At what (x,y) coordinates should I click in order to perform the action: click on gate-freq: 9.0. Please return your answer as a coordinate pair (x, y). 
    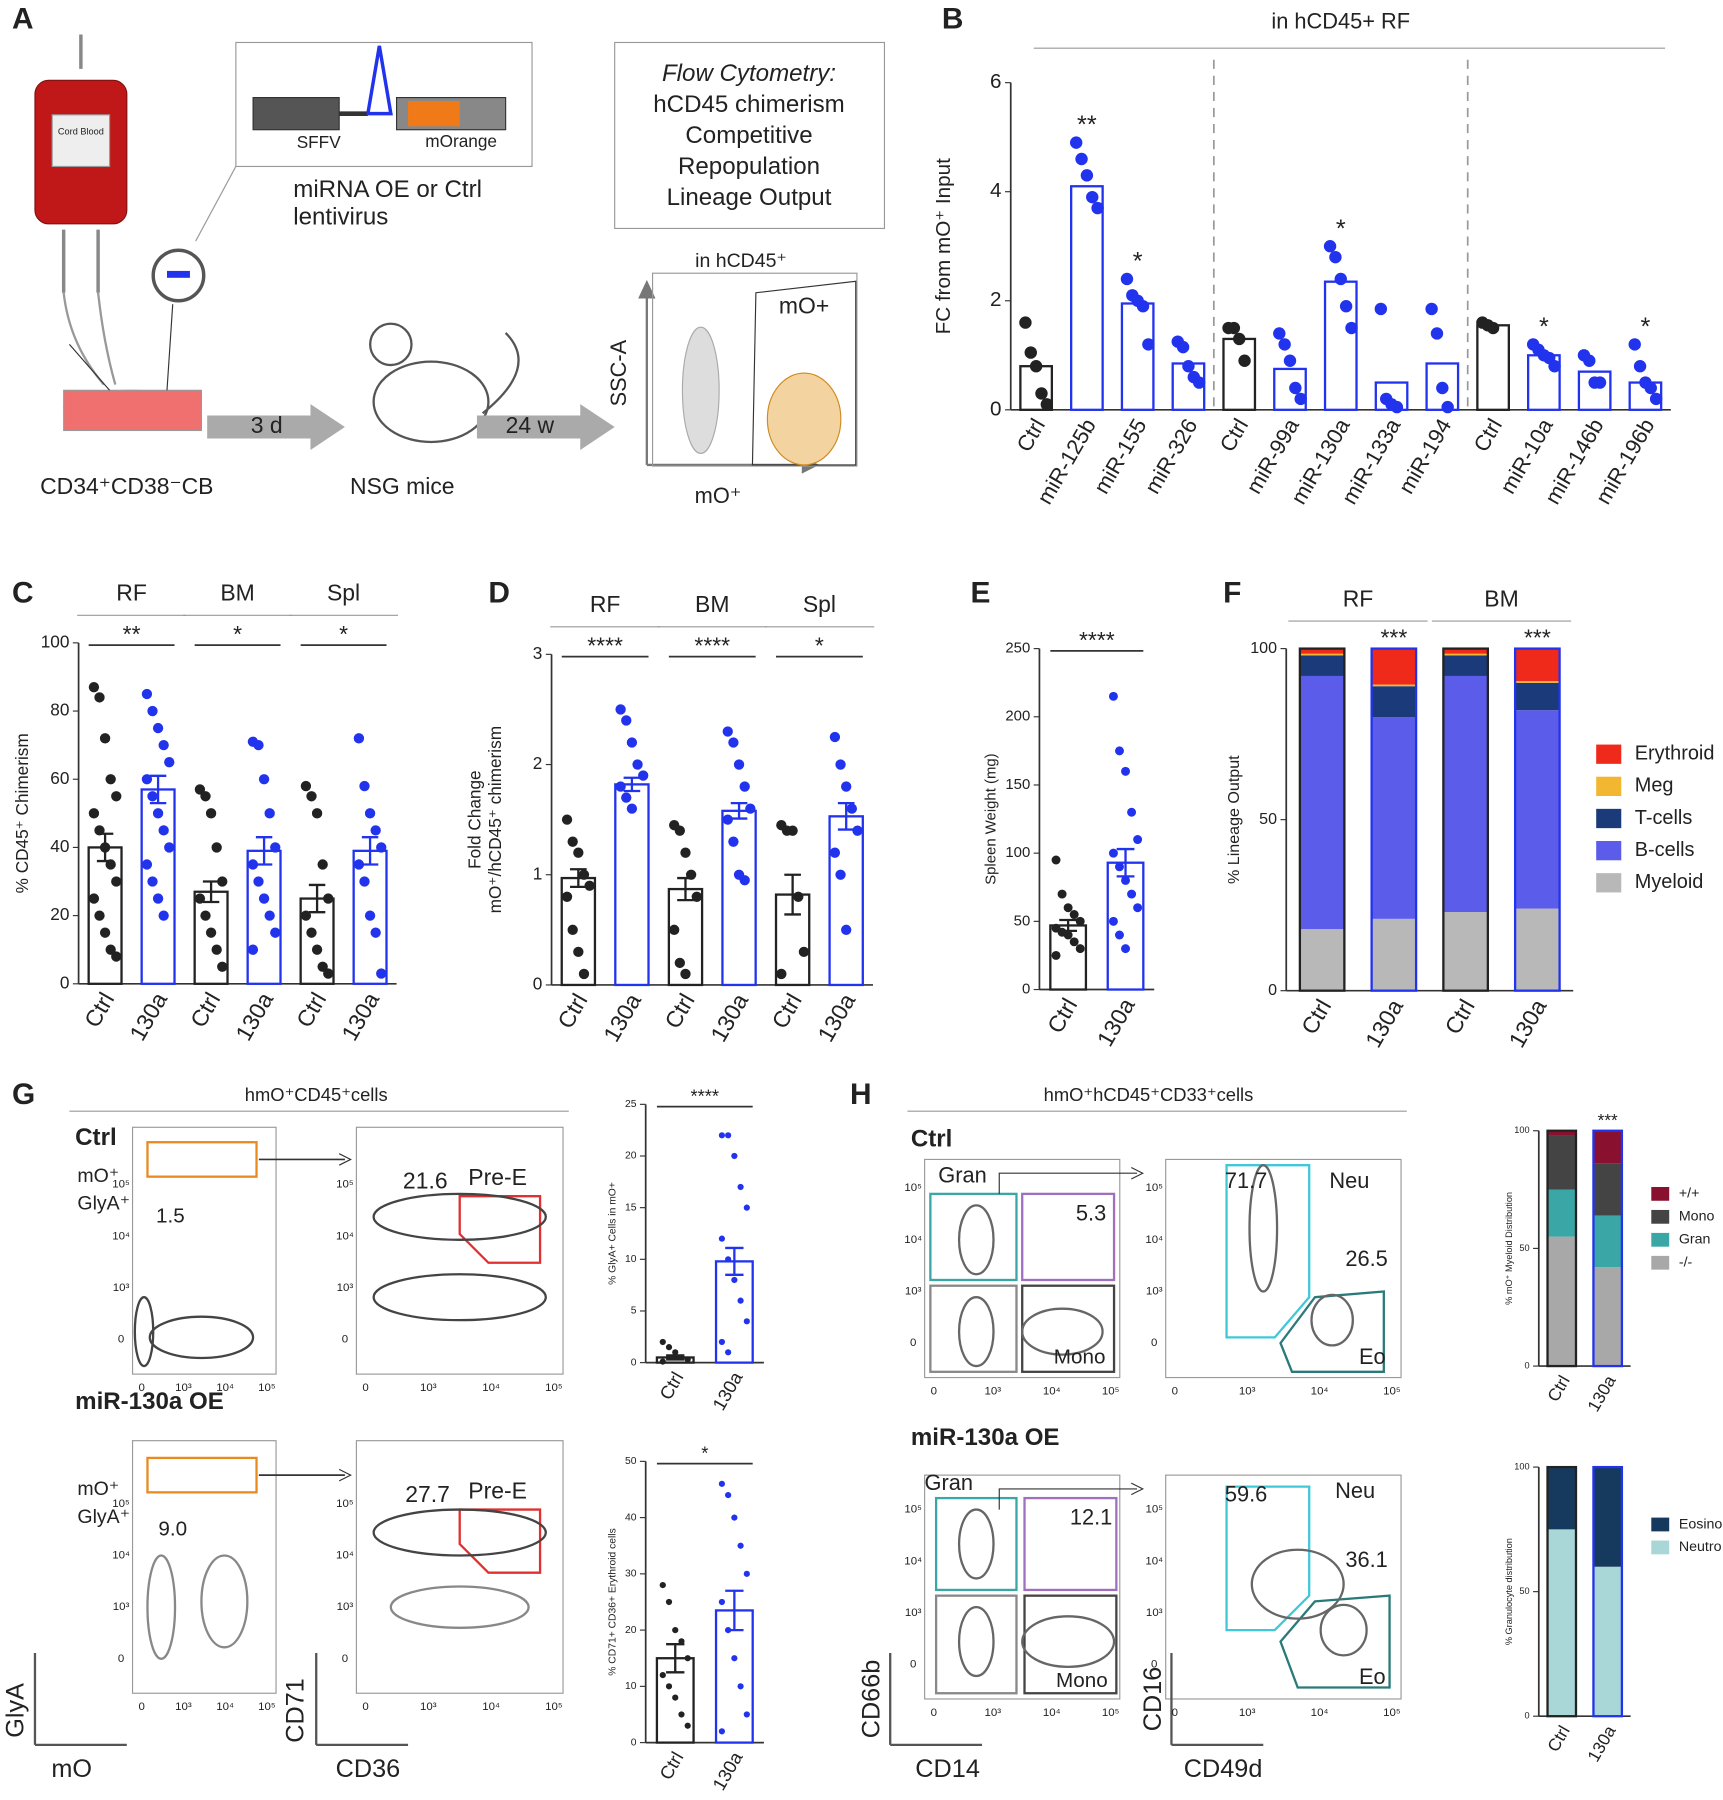
    Looking at the image, I should click on (172, 1529).